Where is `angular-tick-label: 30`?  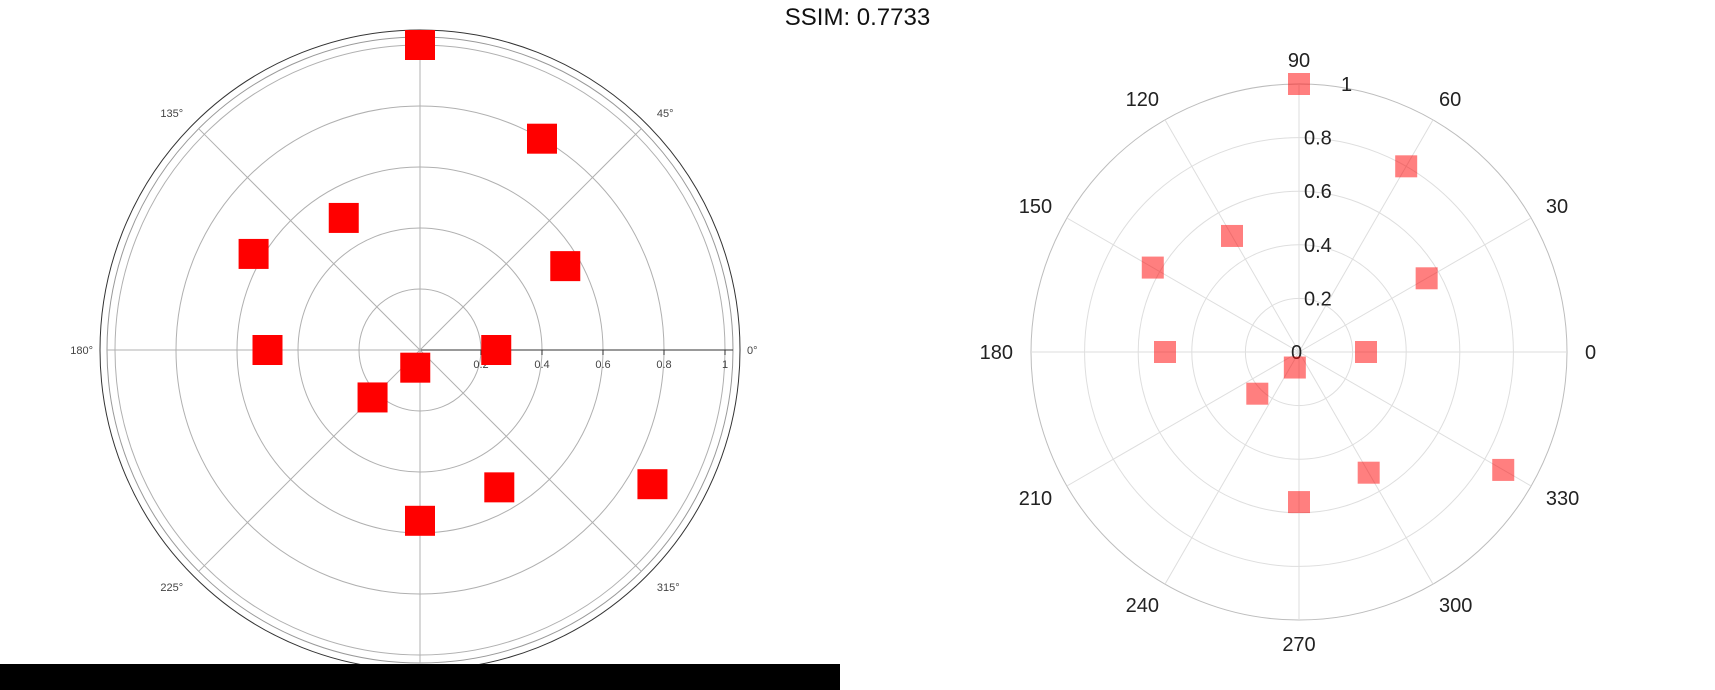
angular-tick-label: 30 is located at coordinates (1557, 207).